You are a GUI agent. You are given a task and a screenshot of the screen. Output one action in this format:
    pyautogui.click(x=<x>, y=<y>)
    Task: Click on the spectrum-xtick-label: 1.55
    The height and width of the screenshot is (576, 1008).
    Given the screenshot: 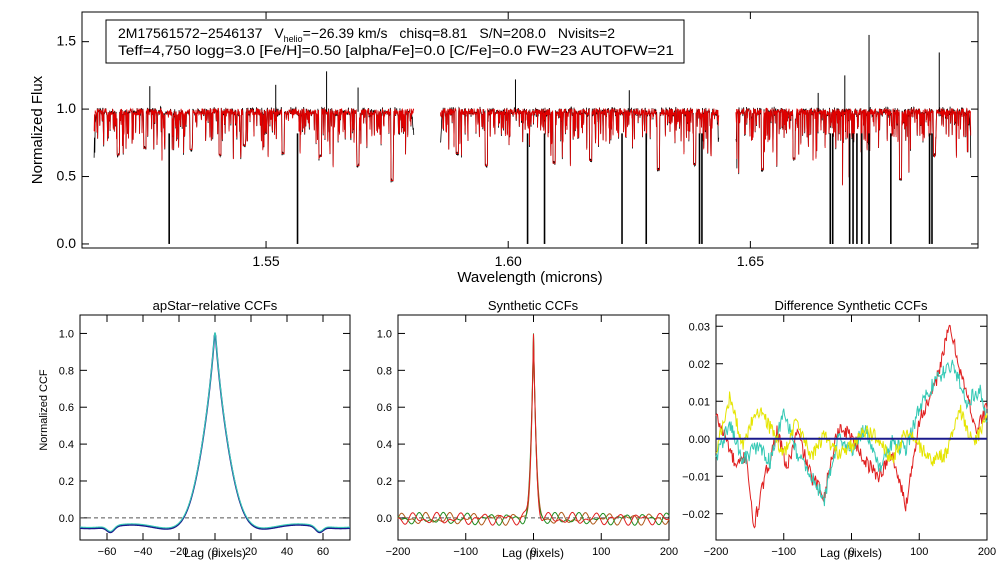 What is the action you would take?
    pyautogui.click(x=265, y=261)
    